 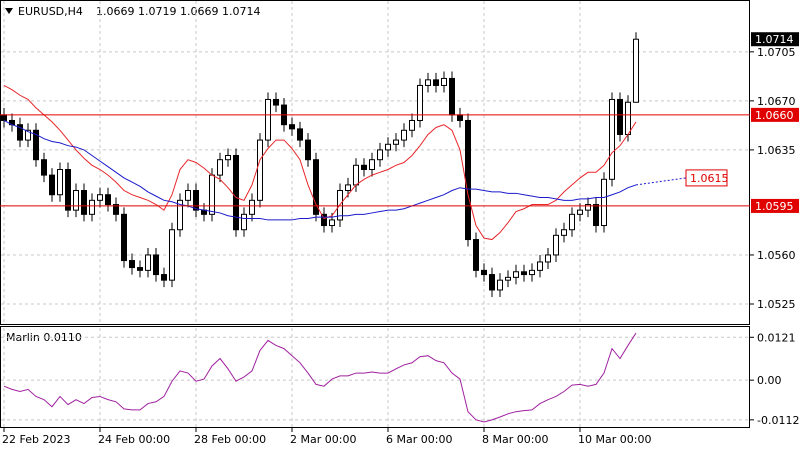 What do you see at coordinates (230, 439) in the screenshot?
I see `x-tick-label: 28 Feb 00:00` at bounding box center [230, 439].